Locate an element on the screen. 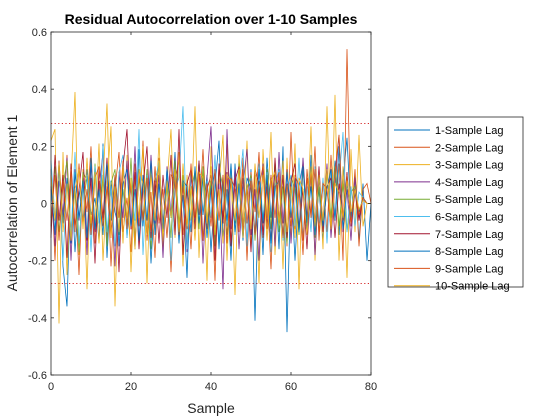 The width and height of the screenshot is (560, 420). legend-box is located at coordinates (455, 202).